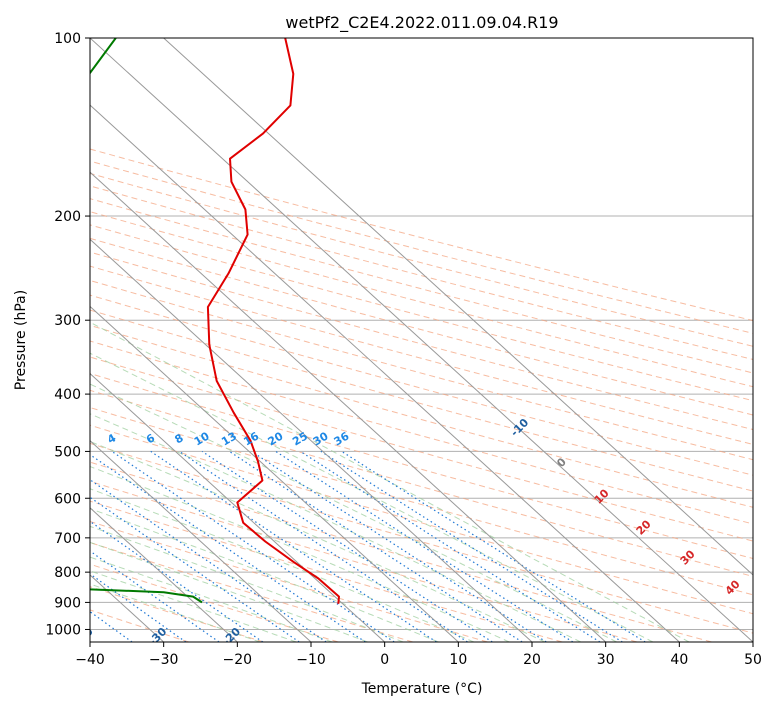 The height and width of the screenshot is (708, 775). I want to click on dry-adiabat, so click(326, 571).